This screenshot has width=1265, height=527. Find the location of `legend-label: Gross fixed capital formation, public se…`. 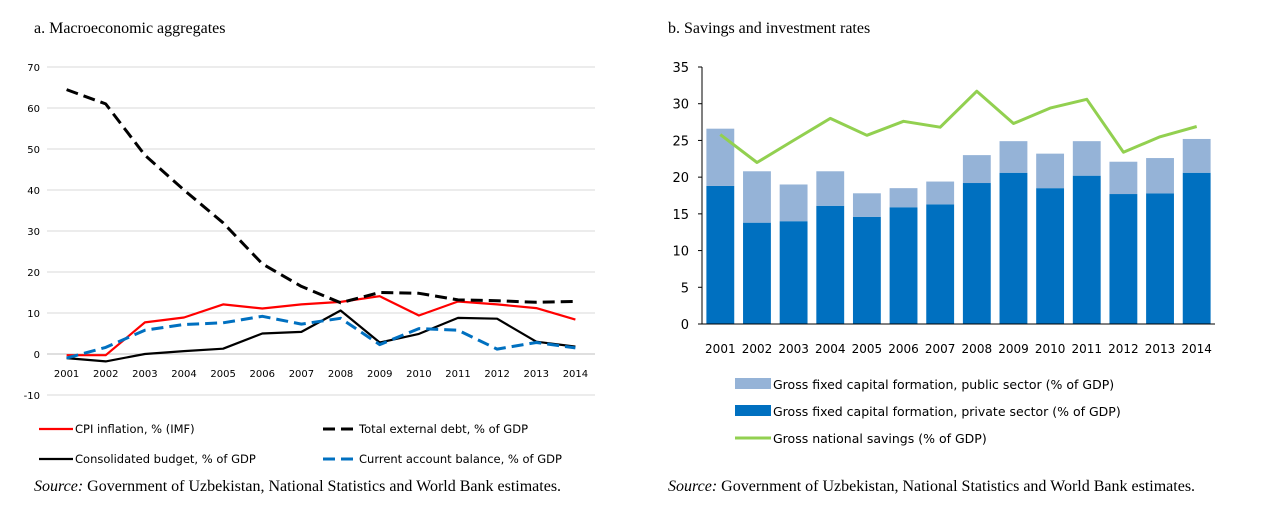

legend-label: Gross fixed capital formation, public se… is located at coordinates (943, 384).